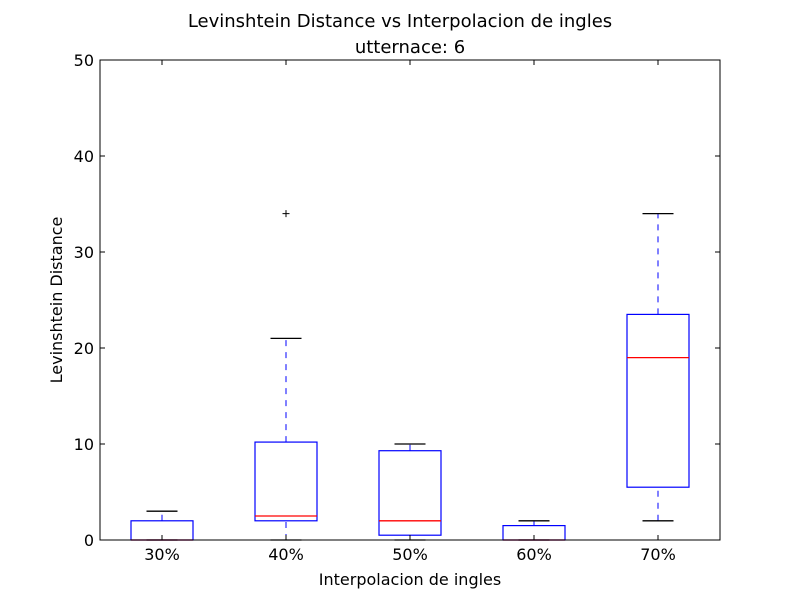 The image size is (800, 600). I want to click on chart-subtitle: utternace: 6, so click(410, 47).